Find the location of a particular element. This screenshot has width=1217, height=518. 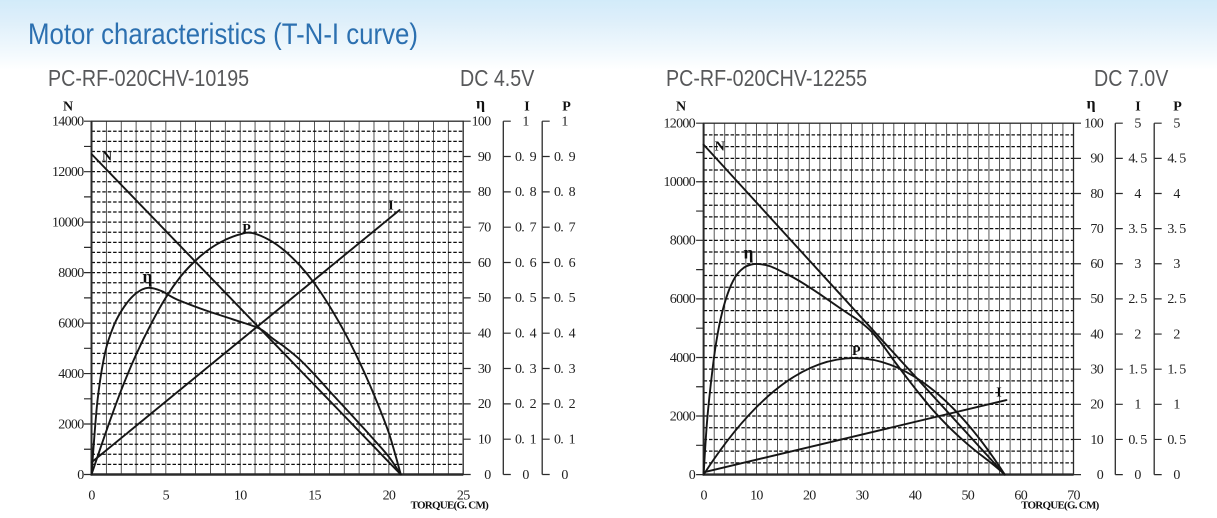

svg-text: 14000 is located at coordinates (68, 122).